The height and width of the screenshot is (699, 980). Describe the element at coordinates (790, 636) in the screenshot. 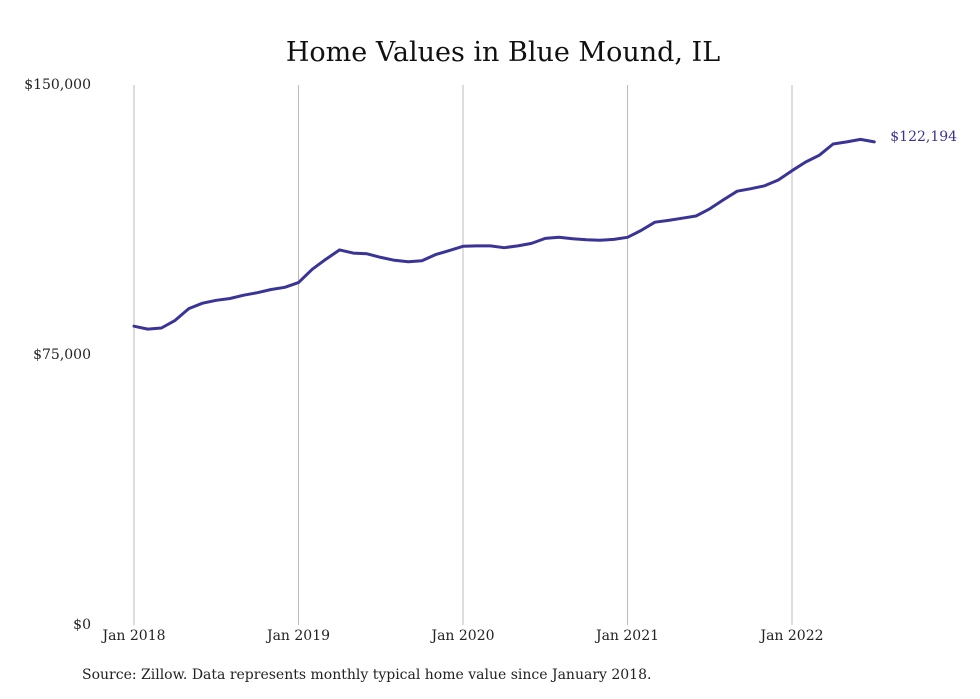

I see `x-tick-label: Jan 2022` at that location.